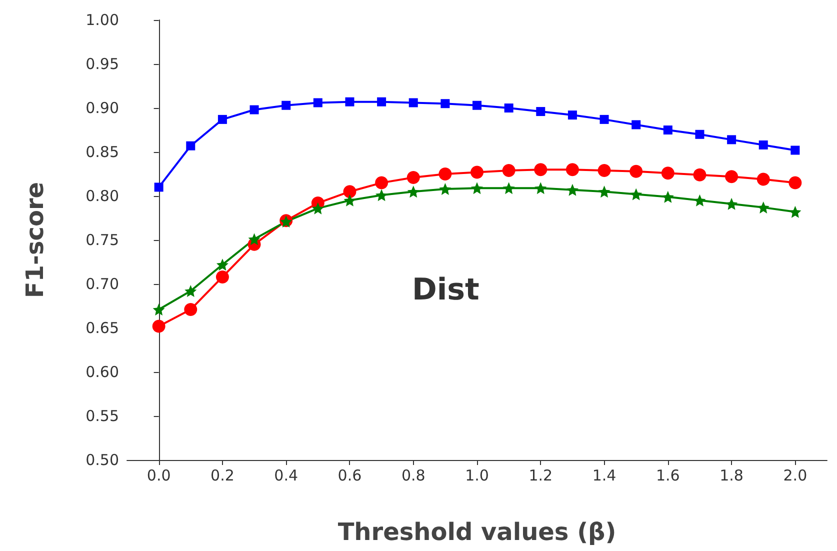 Image resolution: width=837 pixels, height=551 pixels. What do you see at coordinates (102, 152) in the screenshot?
I see `y-tick-label: 0.85` at bounding box center [102, 152].